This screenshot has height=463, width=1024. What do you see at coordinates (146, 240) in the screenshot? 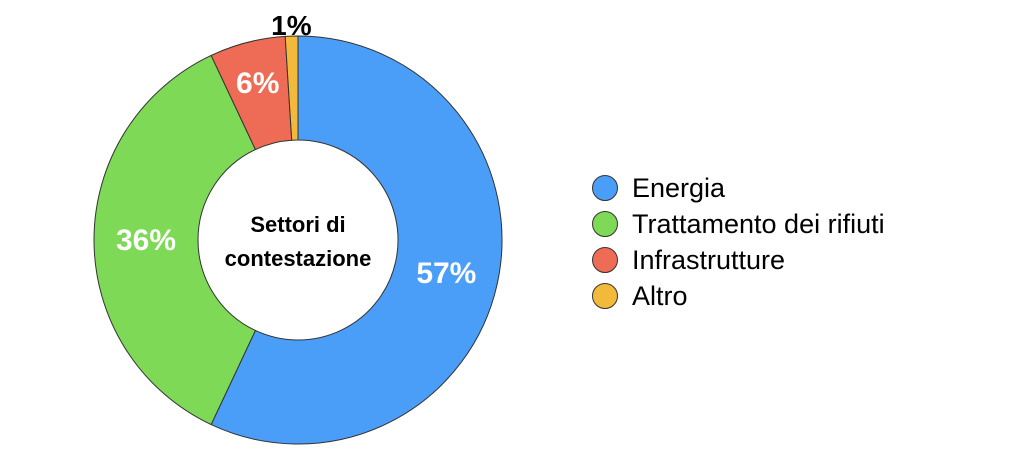
I see `slice-label-trattamento-dei-rifiuti: 36%` at bounding box center [146, 240].